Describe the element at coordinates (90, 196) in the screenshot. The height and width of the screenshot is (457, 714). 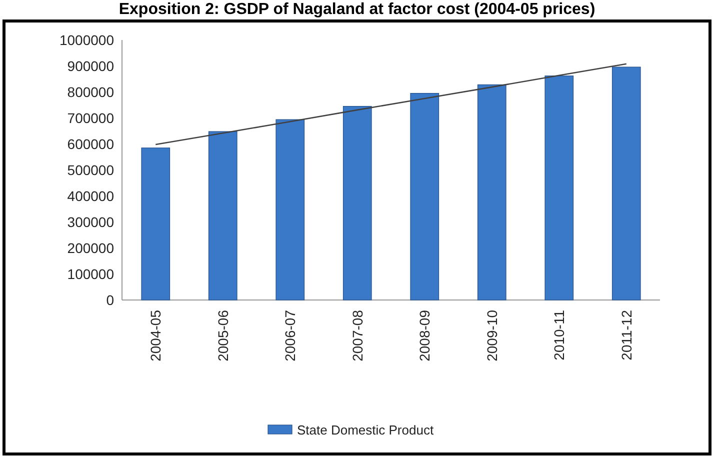
I see `y-tick-label: 400000` at that location.